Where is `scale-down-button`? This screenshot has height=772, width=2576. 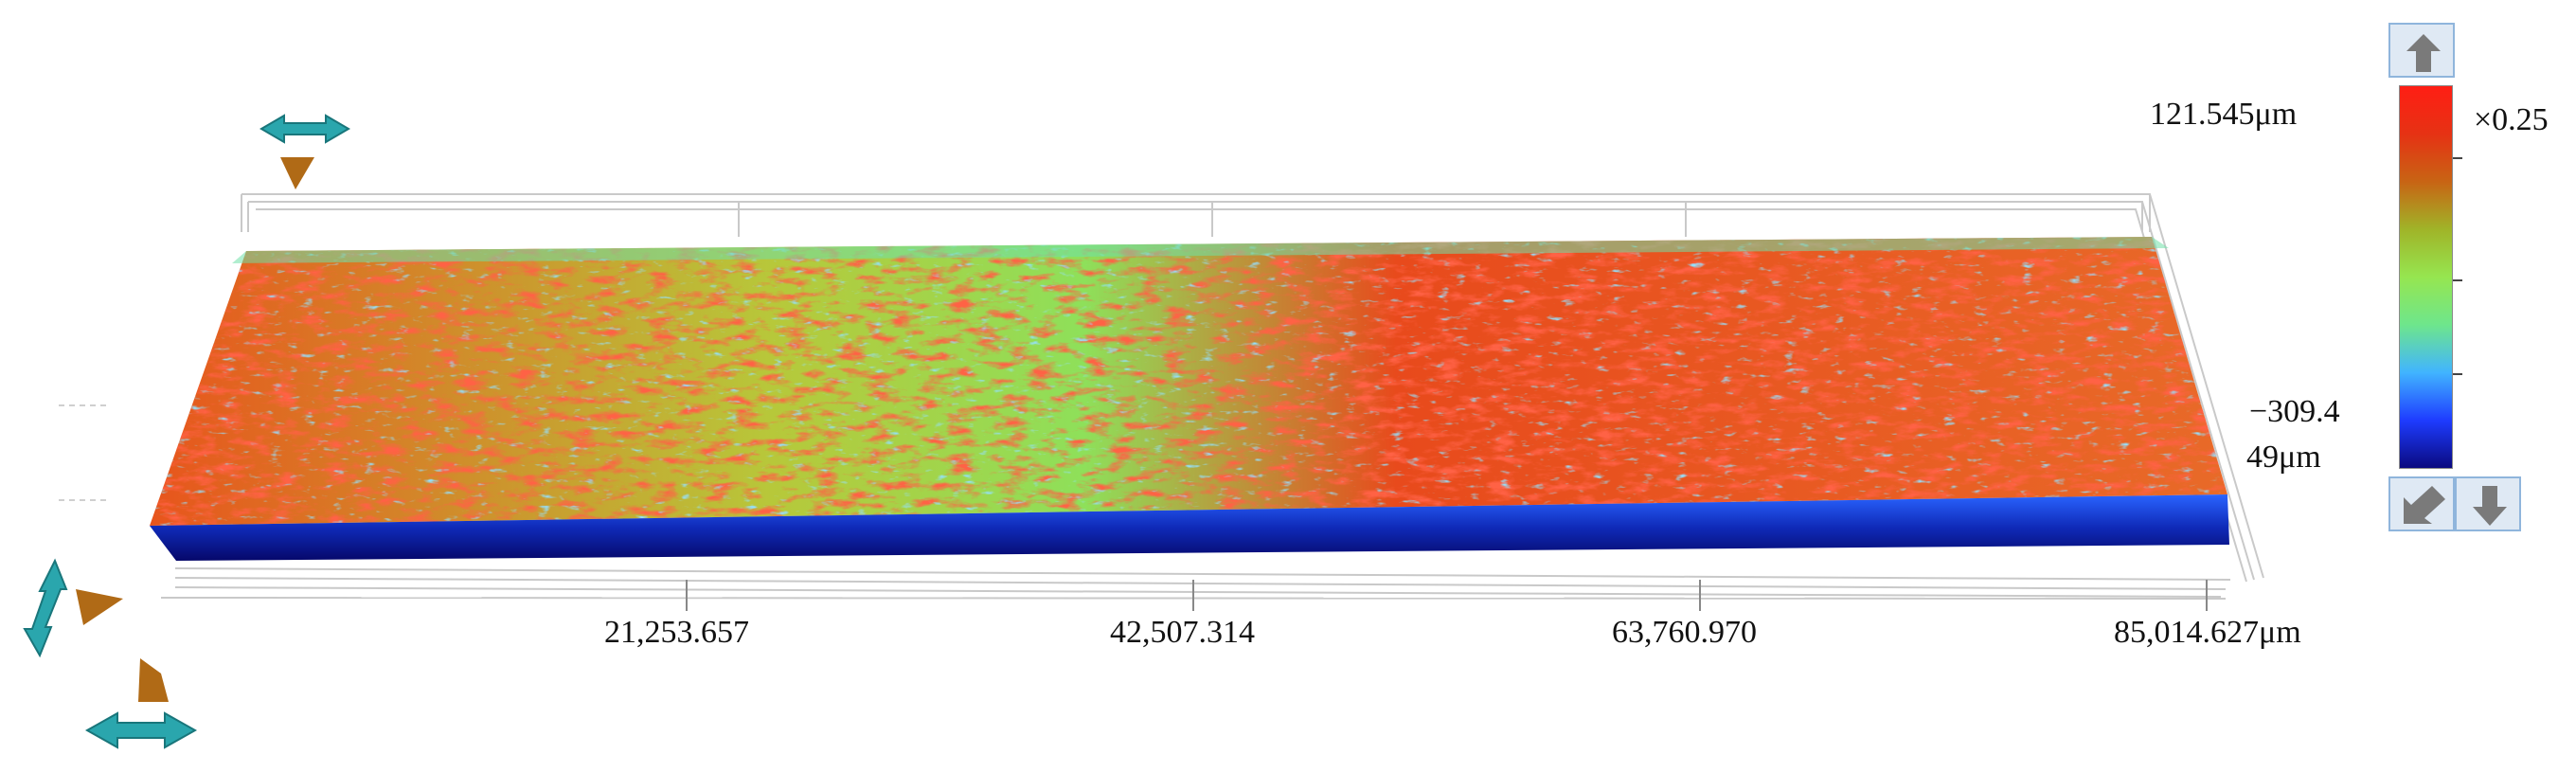 scale-down-button is located at coordinates (2488, 503).